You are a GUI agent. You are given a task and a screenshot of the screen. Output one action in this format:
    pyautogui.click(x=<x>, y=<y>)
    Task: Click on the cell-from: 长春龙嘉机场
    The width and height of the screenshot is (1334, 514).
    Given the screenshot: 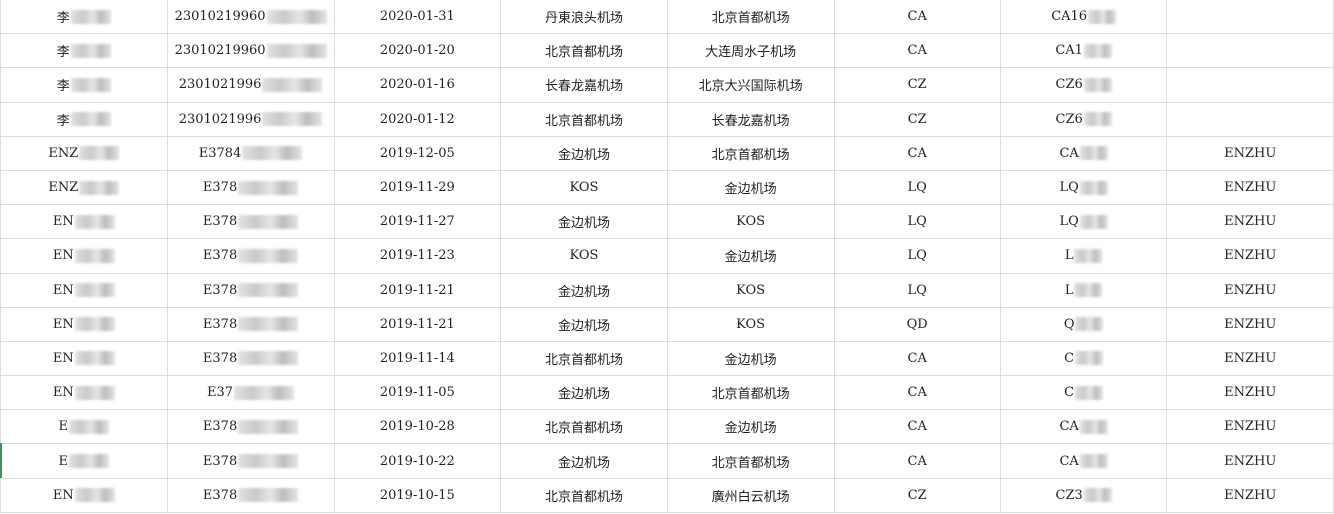 What is the action you would take?
    pyautogui.click(x=584, y=85)
    